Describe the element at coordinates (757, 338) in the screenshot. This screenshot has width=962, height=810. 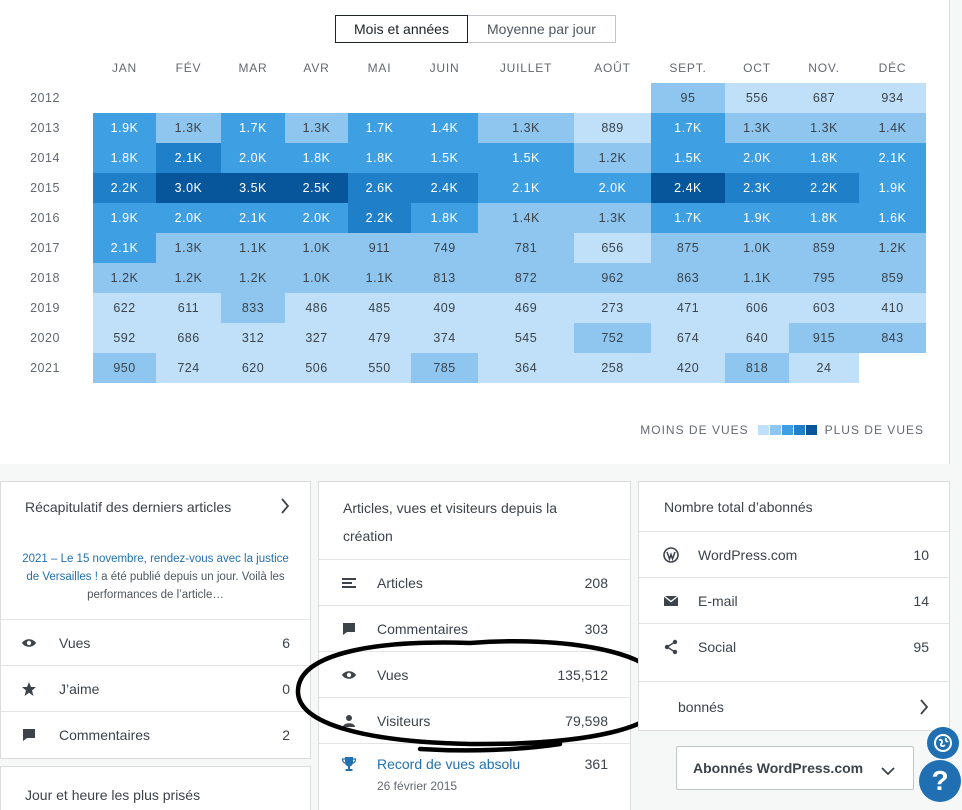
I see `heatmap-cell: 640` at that location.